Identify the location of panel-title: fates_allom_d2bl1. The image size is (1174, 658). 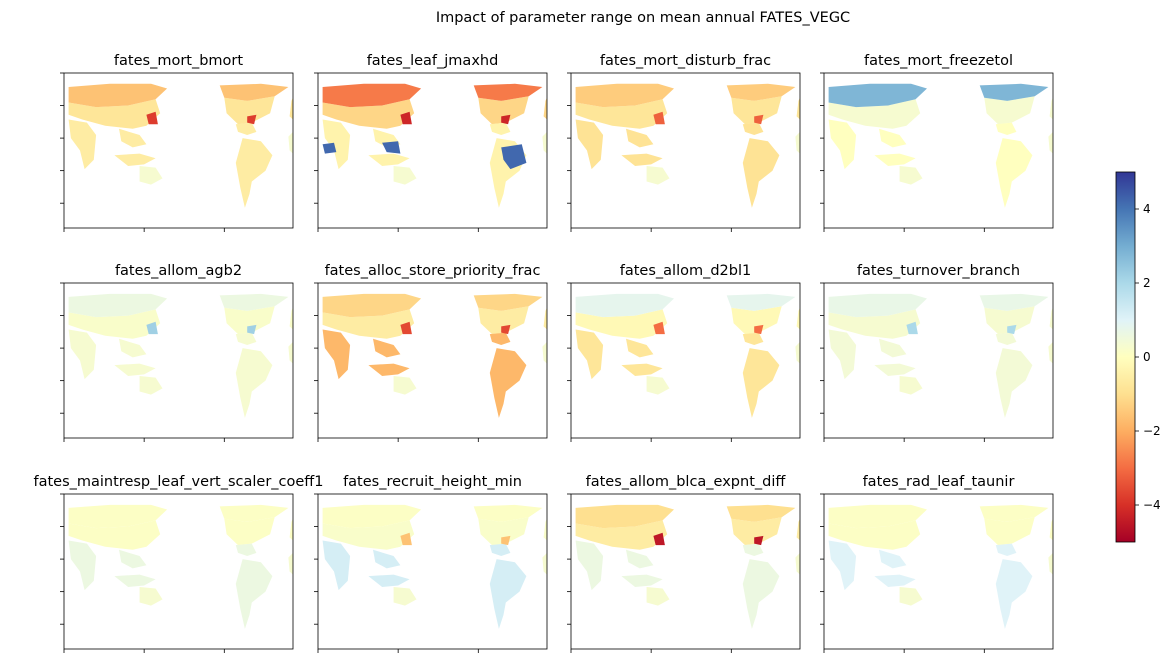
(685, 271).